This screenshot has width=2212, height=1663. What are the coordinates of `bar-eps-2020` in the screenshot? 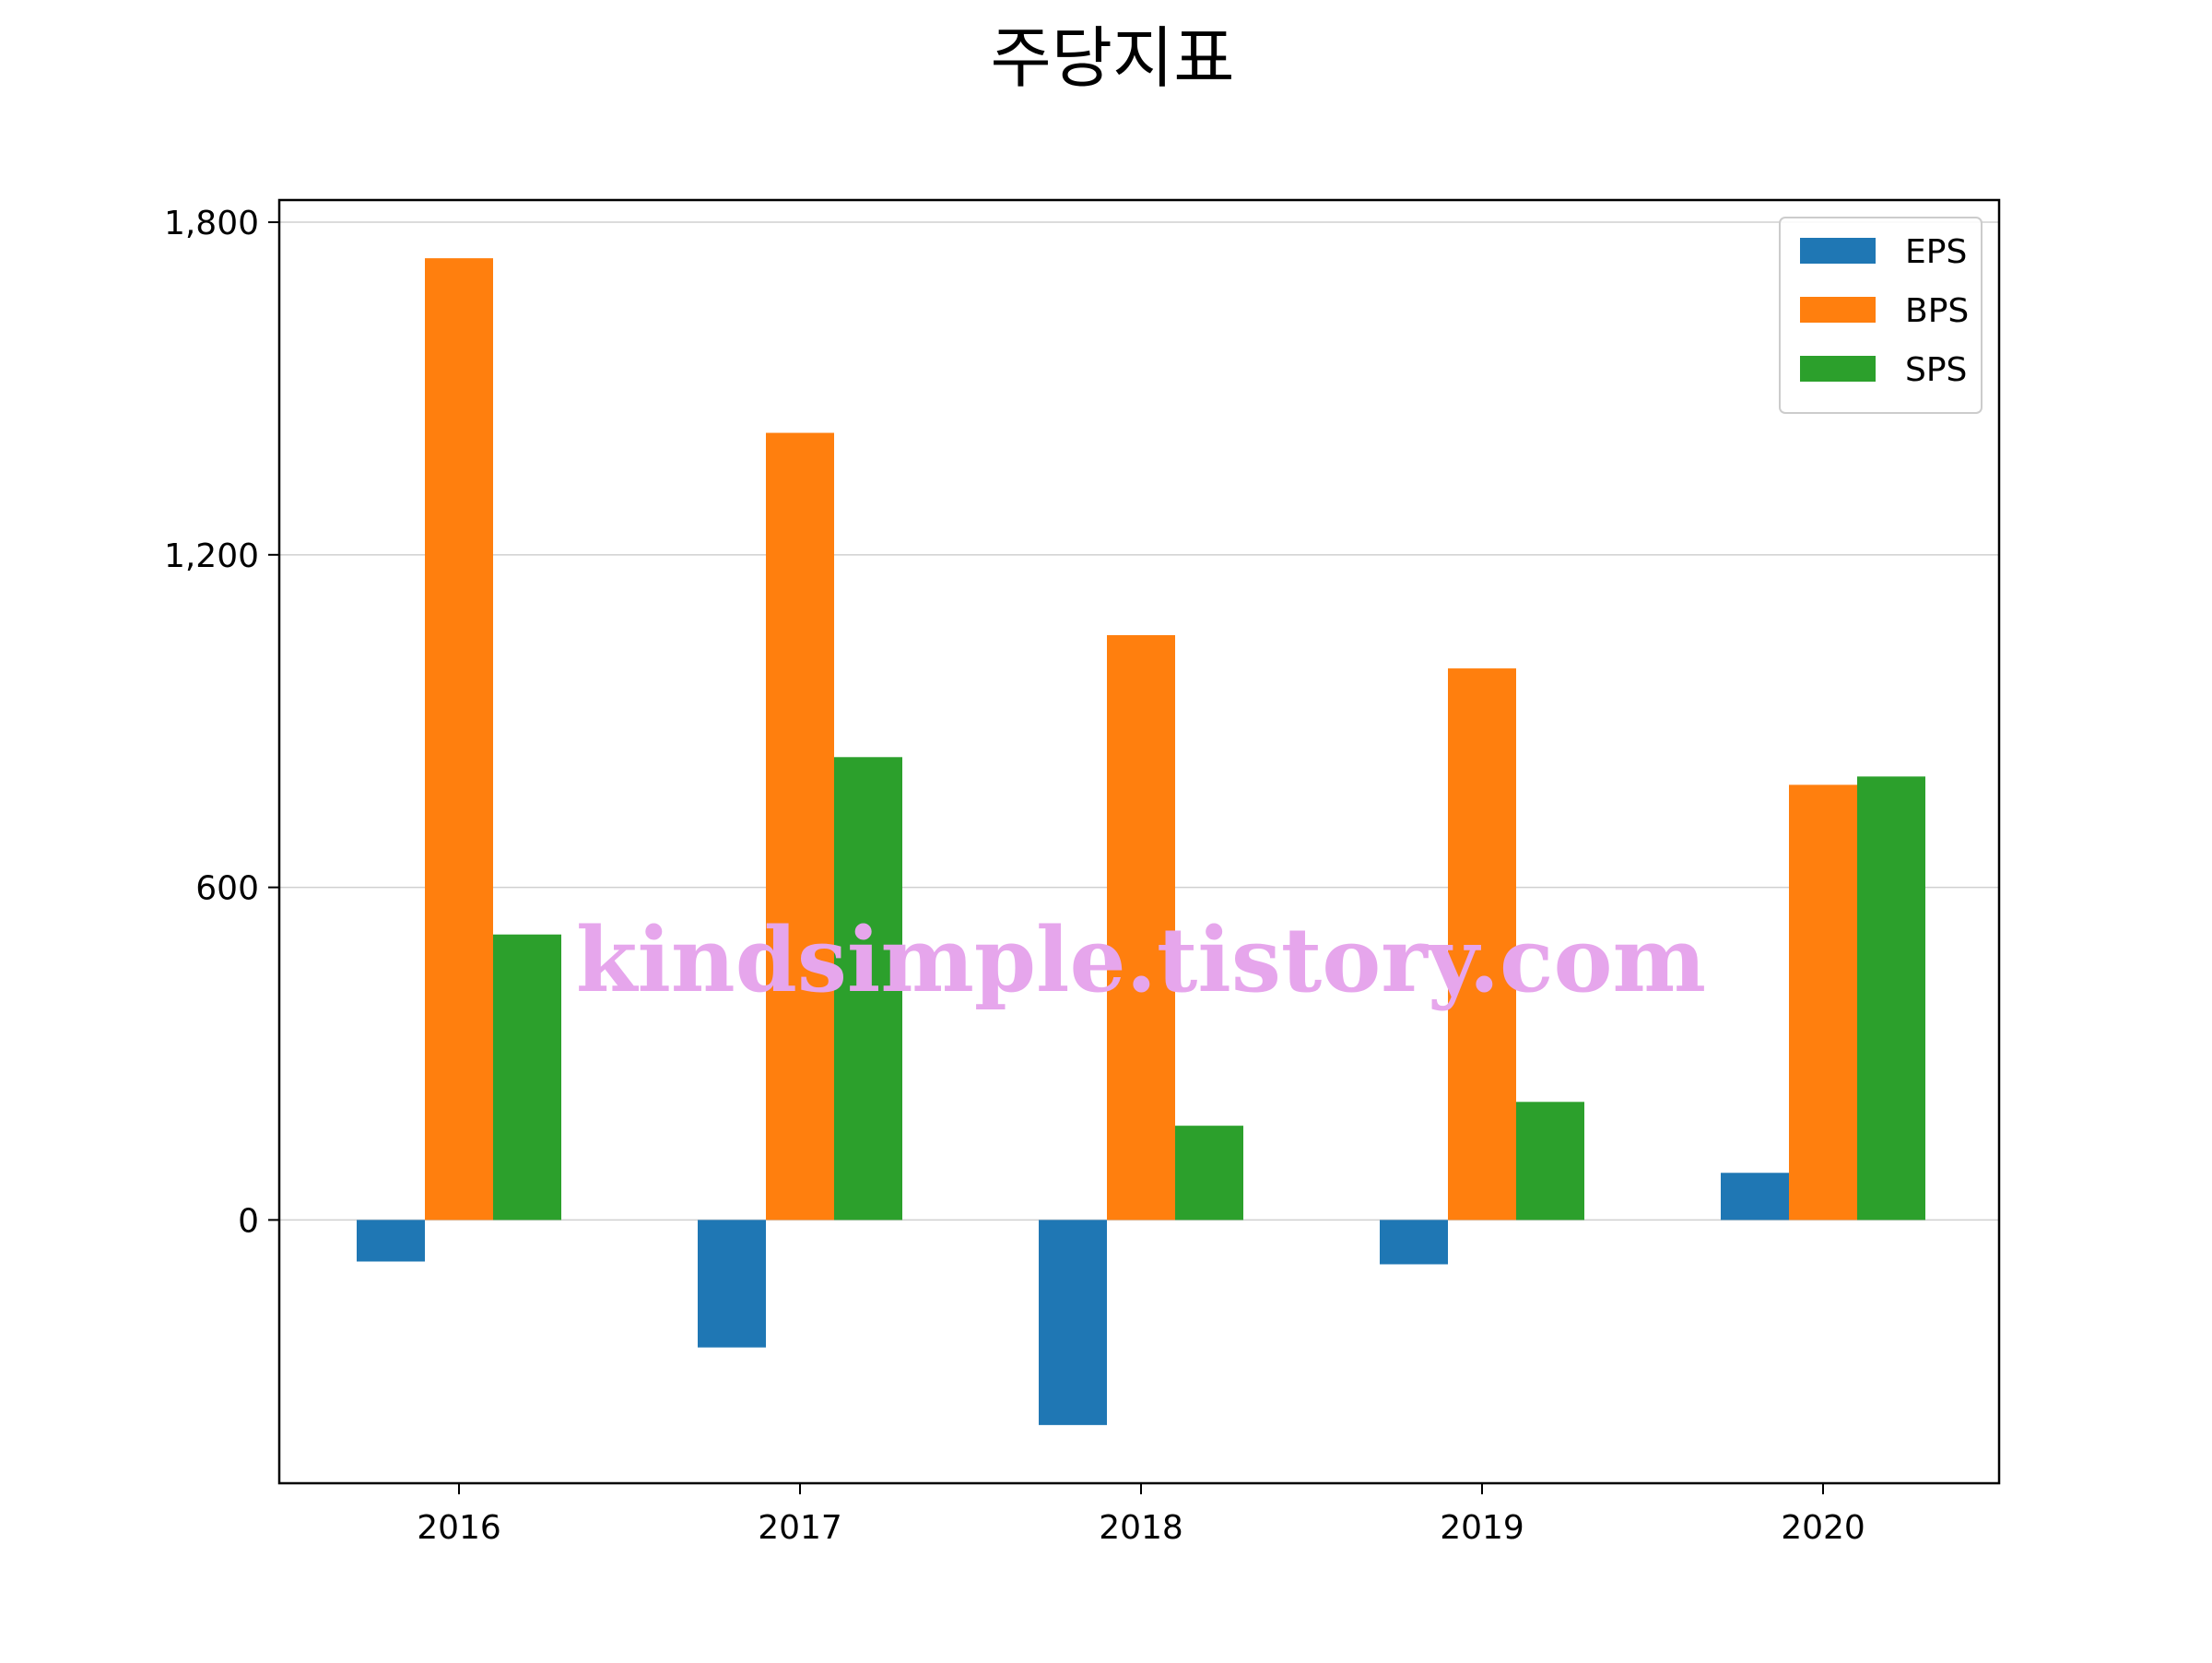 It's located at (1755, 1197).